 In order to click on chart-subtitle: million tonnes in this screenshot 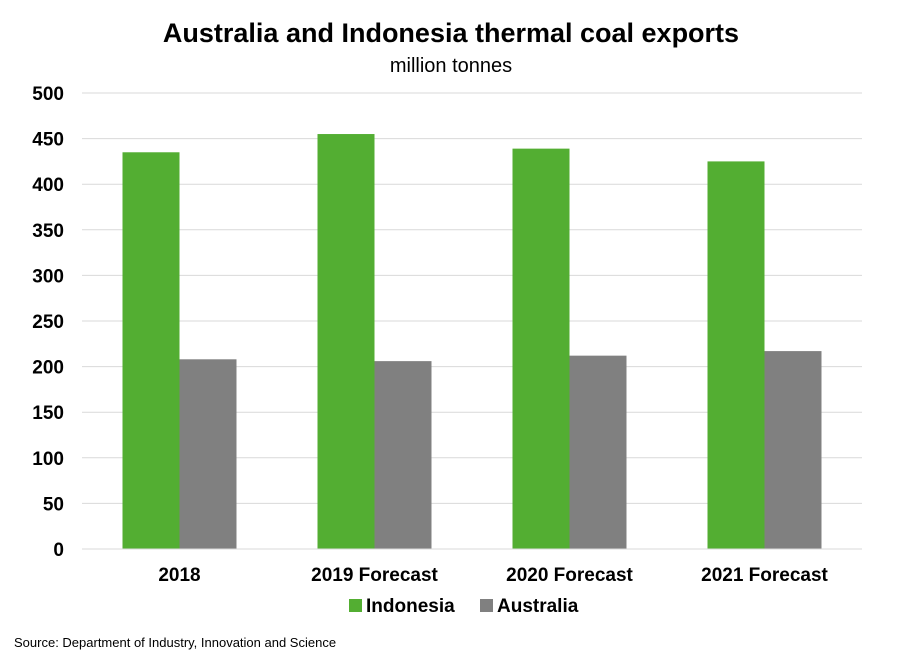, I will do `click(451, 66)`.